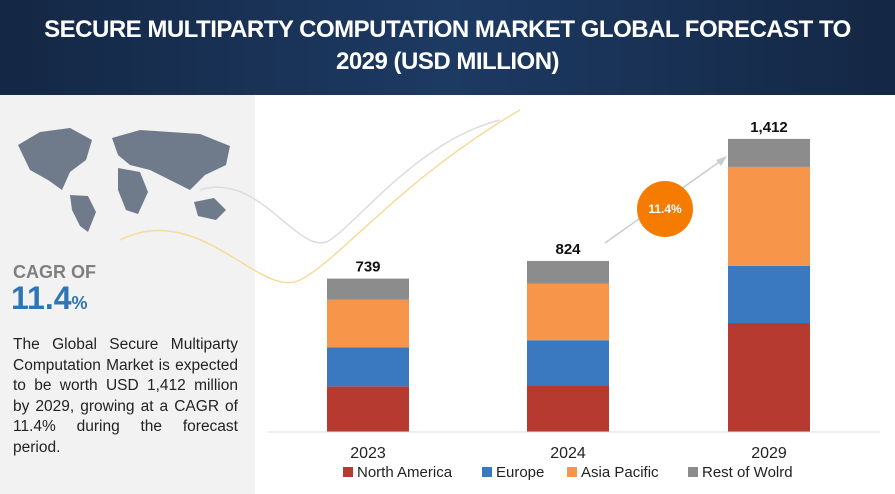 The width and height of the screenshot is (895, 494). Describe the element at coordinates (520, 472) in the screenshot. I see `legend-label: Europe` at that location.